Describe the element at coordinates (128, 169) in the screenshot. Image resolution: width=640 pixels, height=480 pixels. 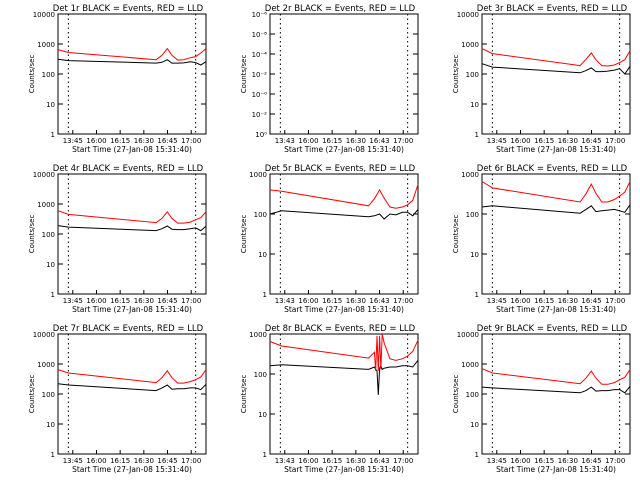
I see `chart-title: Det 4r BLACK = Events, RED = LLD` at that location.